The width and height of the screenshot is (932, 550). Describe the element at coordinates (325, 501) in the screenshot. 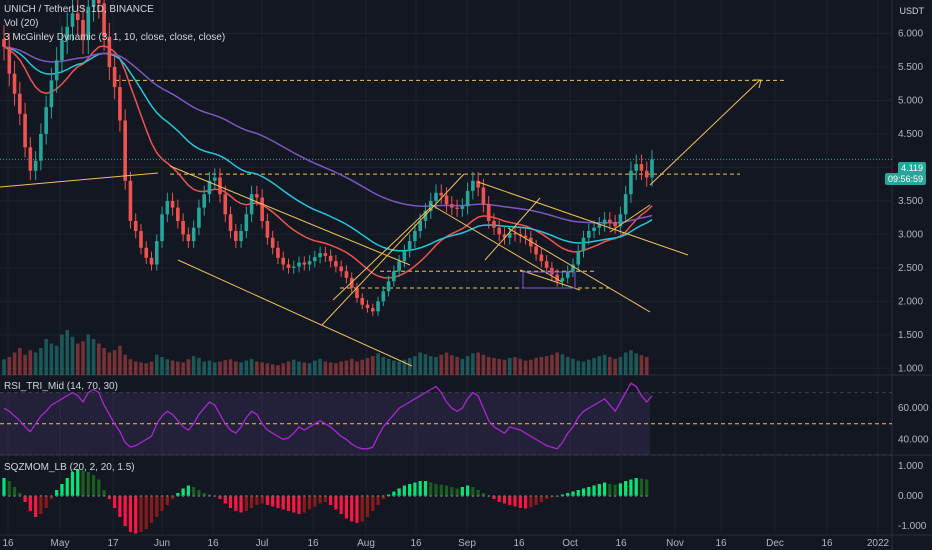

I see `squeeze-panel` at that location.